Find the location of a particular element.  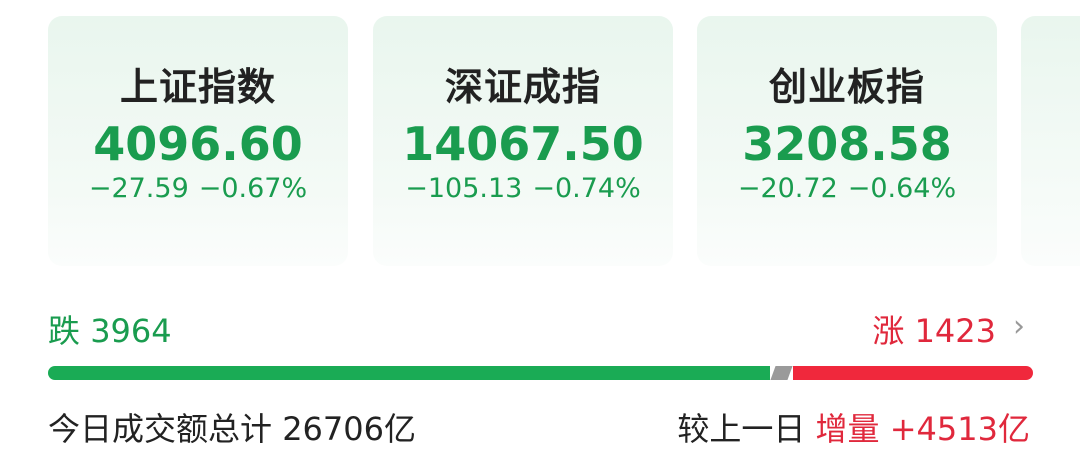

turnover-compare: 较上一日 增量 +4513亿 is located at coordinates (853, 427).